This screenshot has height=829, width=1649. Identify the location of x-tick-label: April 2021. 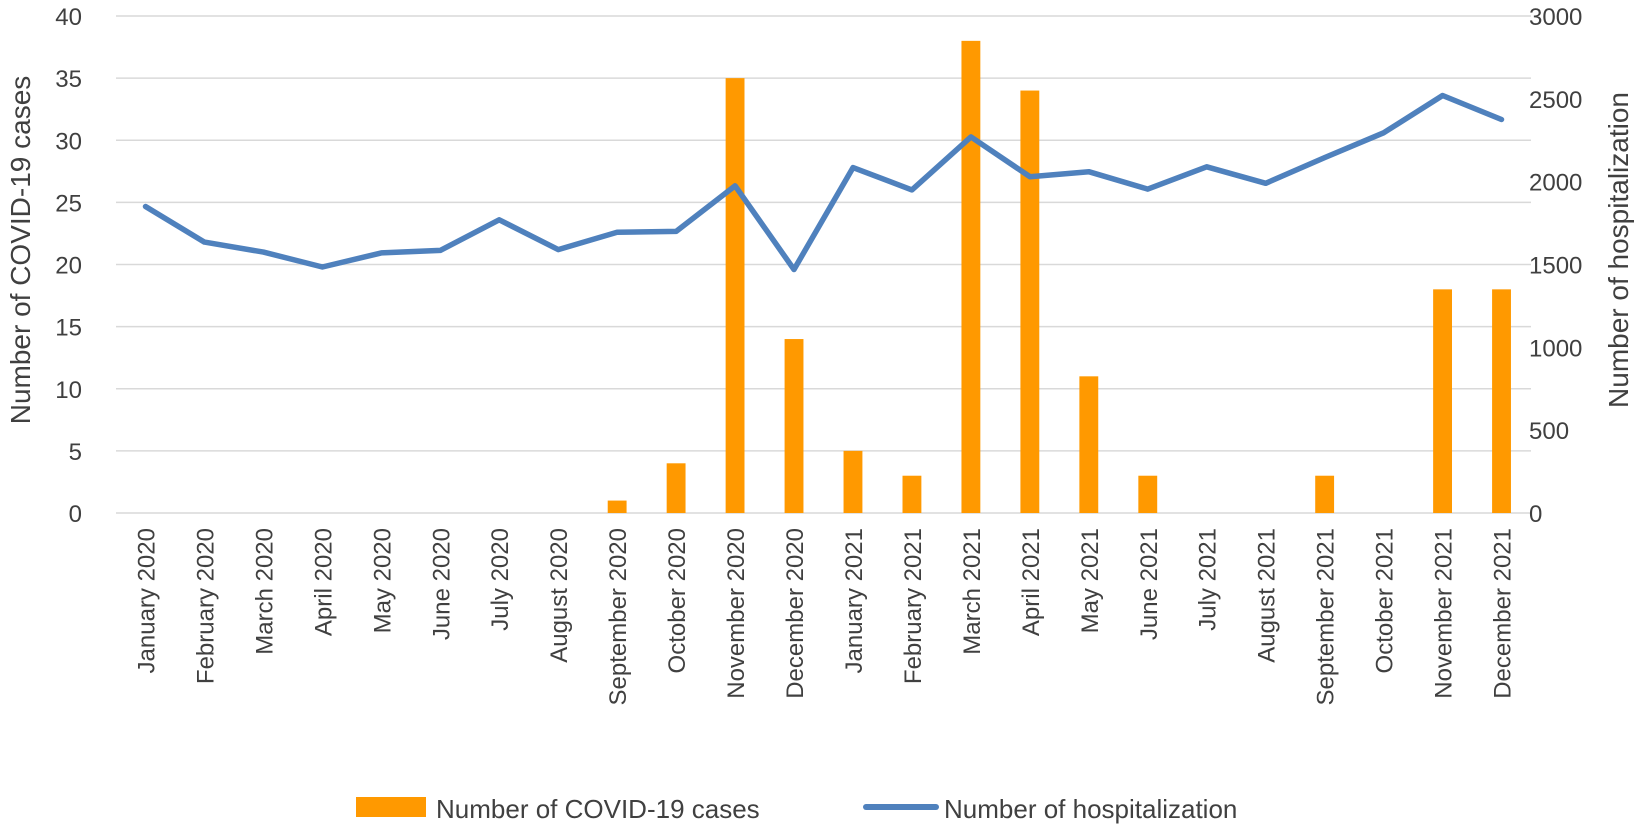
(1031, 582).